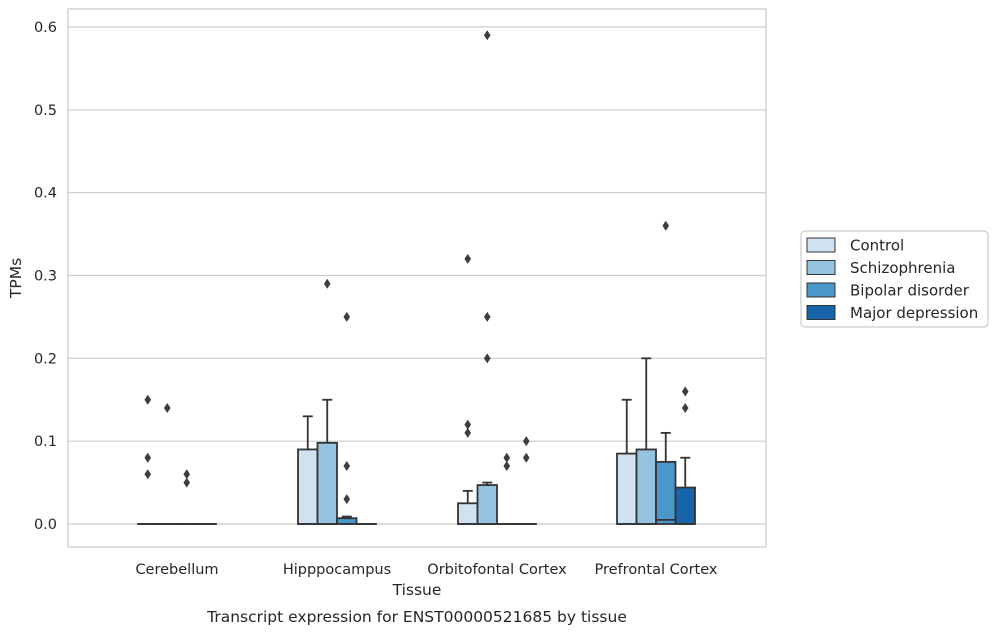 The image size is (997, 634). What do you see at coordinates (337, 570) in the screenshot?
I see `x-tick-label: Hipppocampus` at bounding box center [337, 570].